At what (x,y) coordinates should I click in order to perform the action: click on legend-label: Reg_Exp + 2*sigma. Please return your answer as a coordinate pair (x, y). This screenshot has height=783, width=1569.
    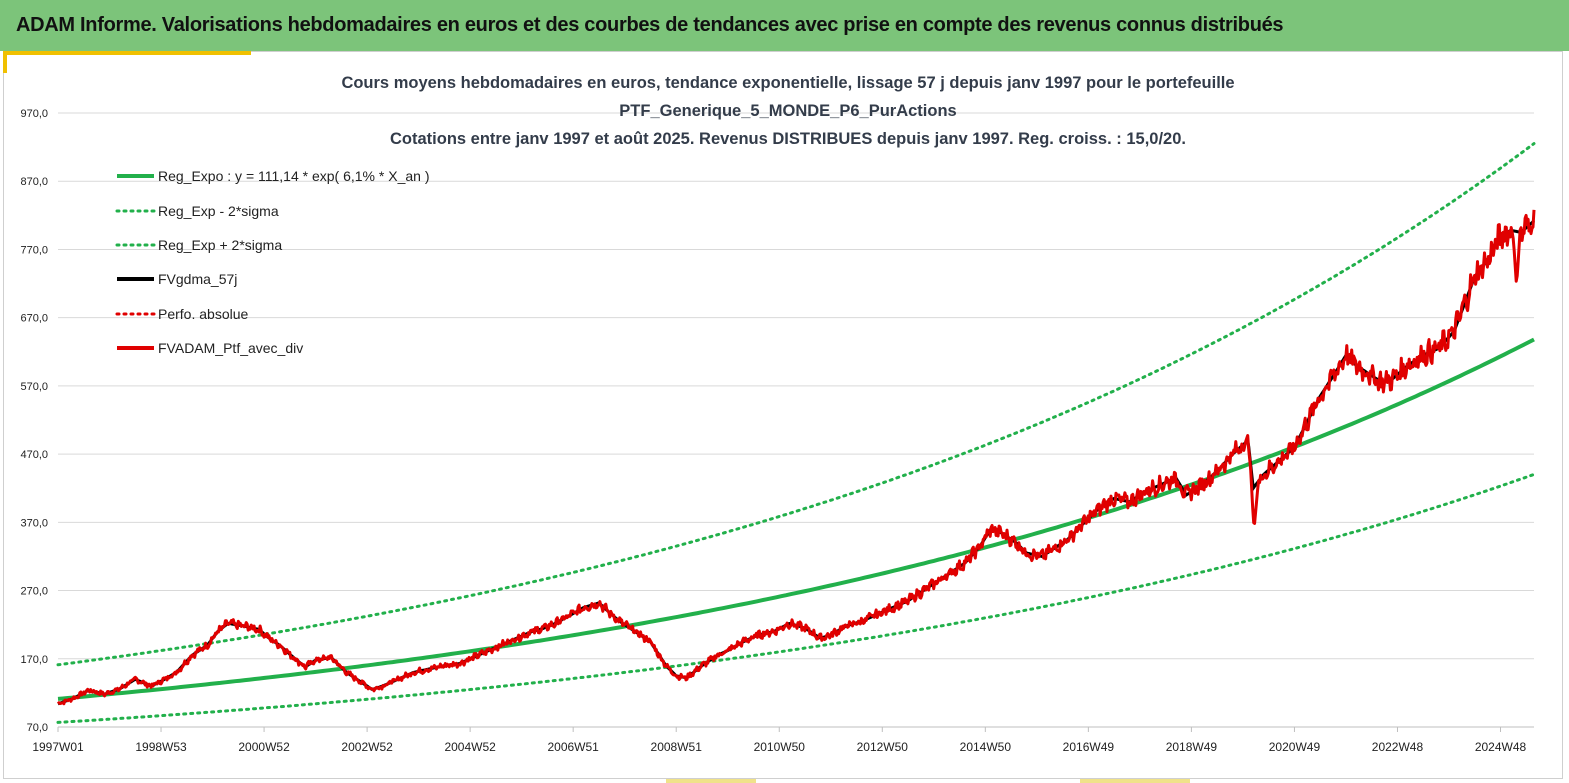
    Looking at the image, I should click on (220, 245).